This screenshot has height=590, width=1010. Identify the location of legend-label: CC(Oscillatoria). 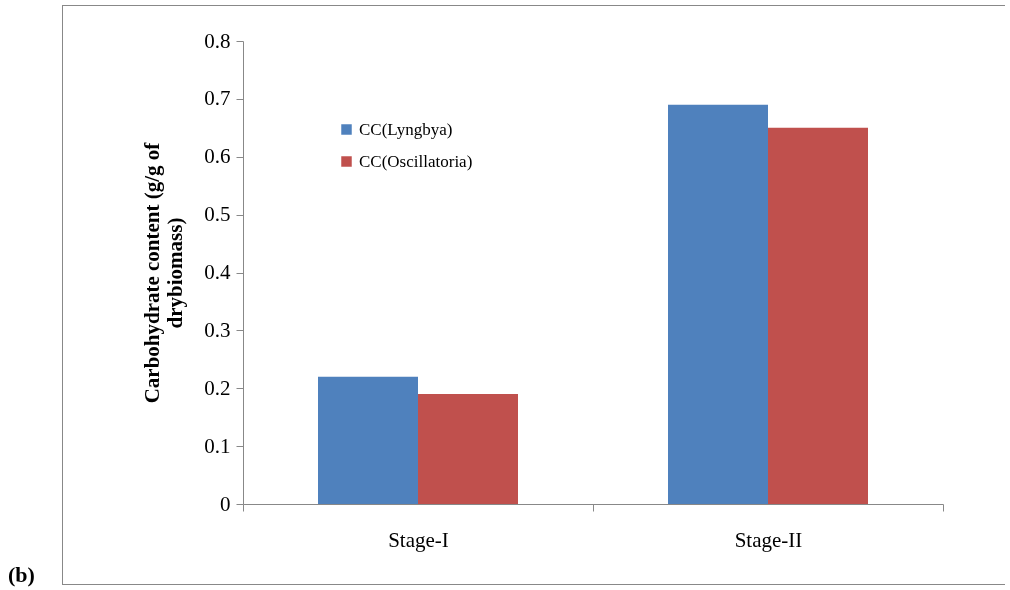
(416, 161).